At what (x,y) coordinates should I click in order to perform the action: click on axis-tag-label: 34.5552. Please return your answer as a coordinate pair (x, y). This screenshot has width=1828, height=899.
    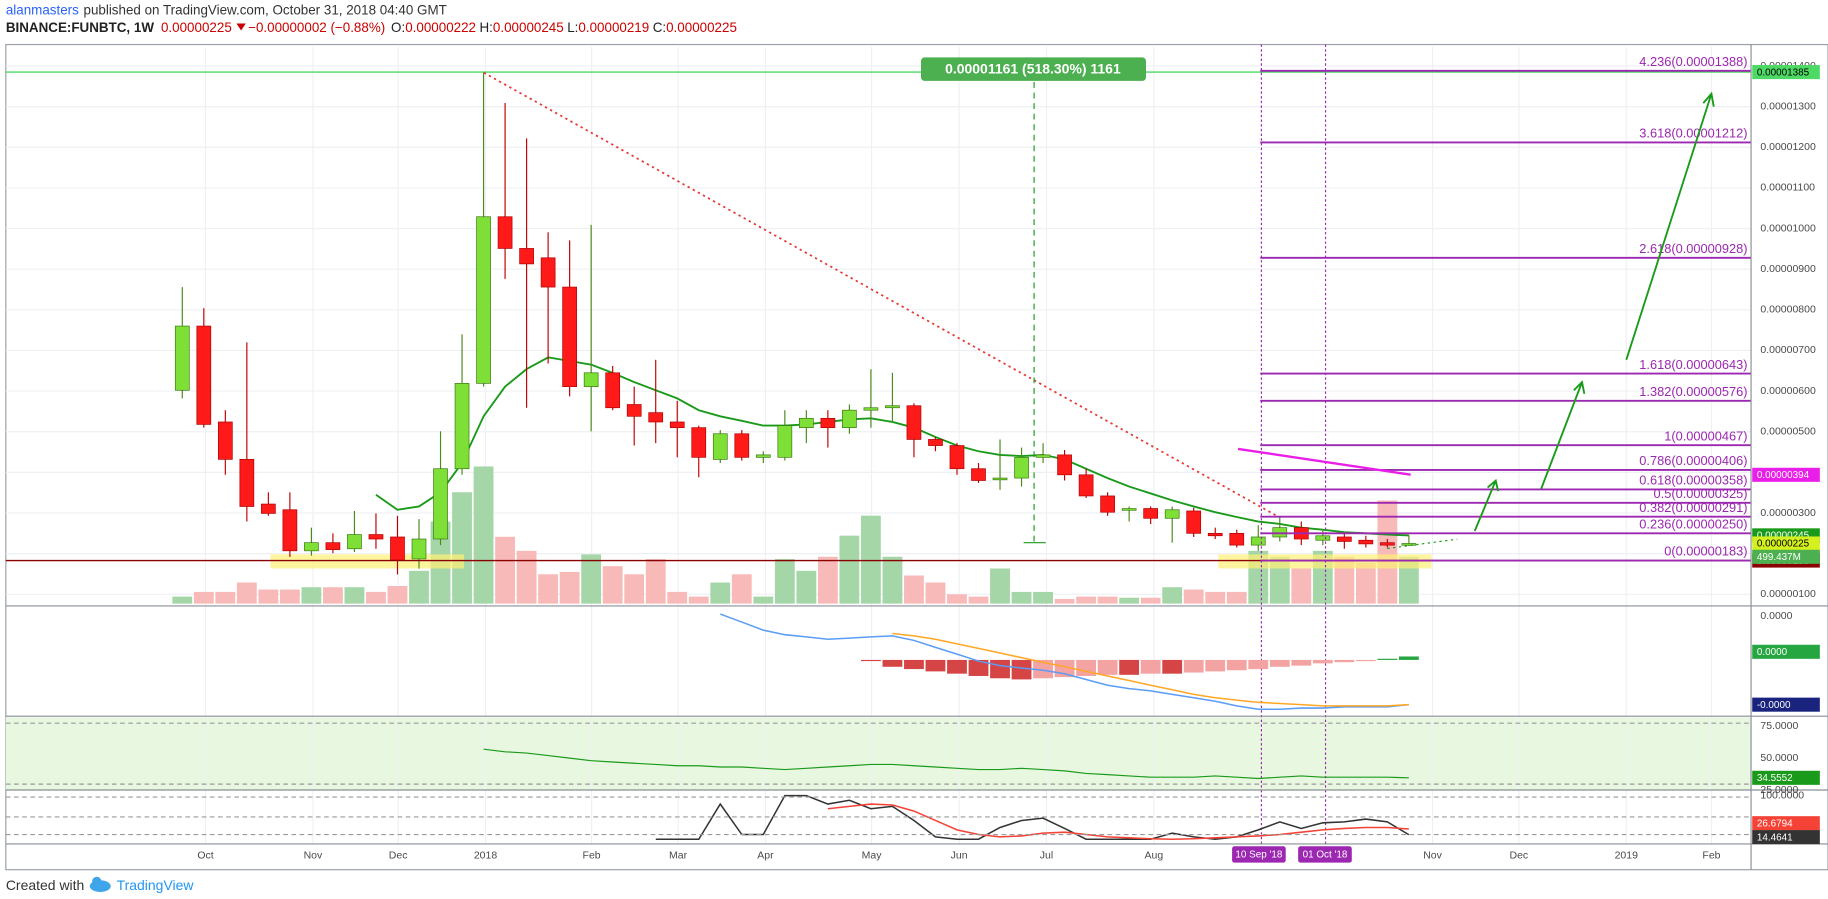
    Looking at the image, I should click on (1775, 778).